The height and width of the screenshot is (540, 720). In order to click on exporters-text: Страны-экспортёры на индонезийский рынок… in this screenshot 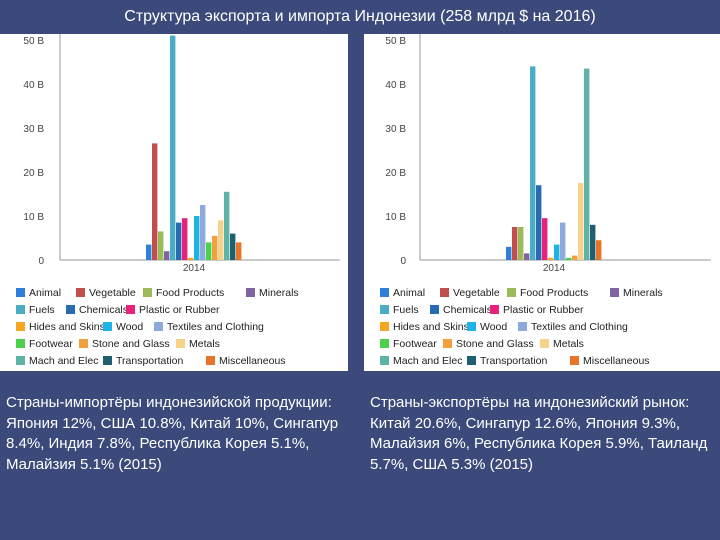, I will do `click(540, 434)`.